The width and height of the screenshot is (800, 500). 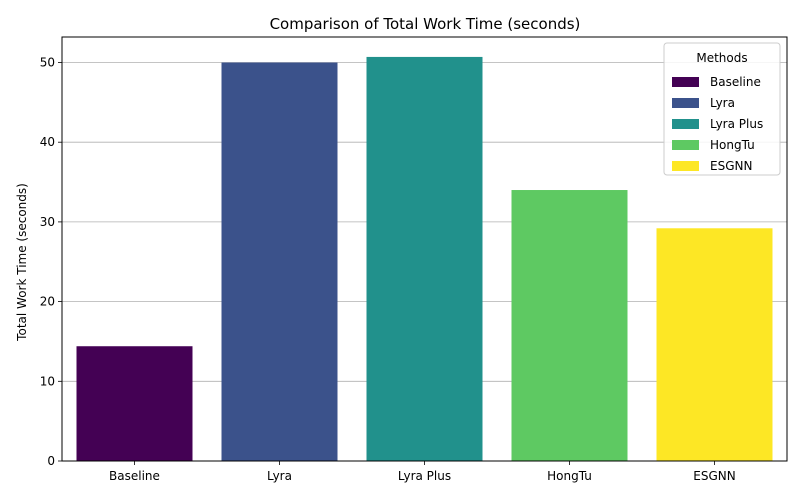 I want to click on legend-entry-label: Lyra Plus, so click(x=736, y=124).